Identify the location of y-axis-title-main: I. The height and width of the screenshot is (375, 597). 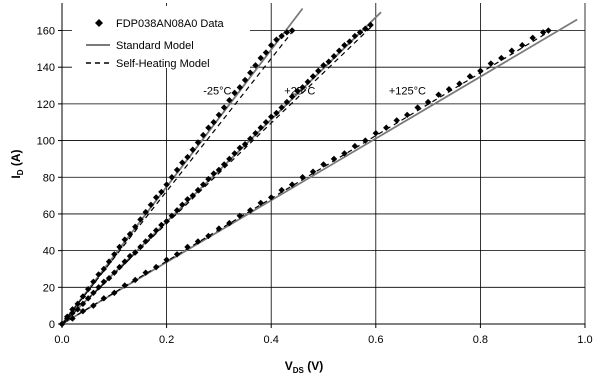
(16, 176).